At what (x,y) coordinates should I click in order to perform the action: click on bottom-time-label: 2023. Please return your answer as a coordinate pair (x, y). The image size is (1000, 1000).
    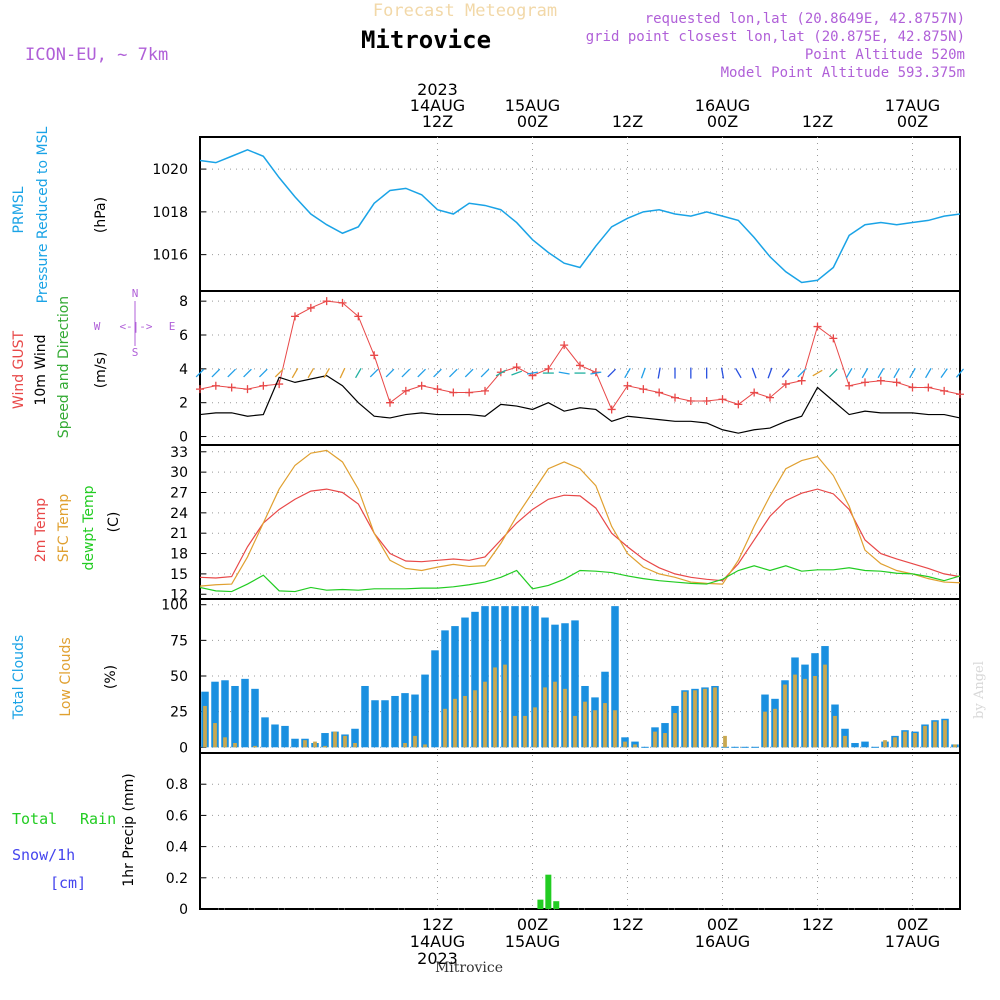
    Looking at the image, I should click on (437, 958).